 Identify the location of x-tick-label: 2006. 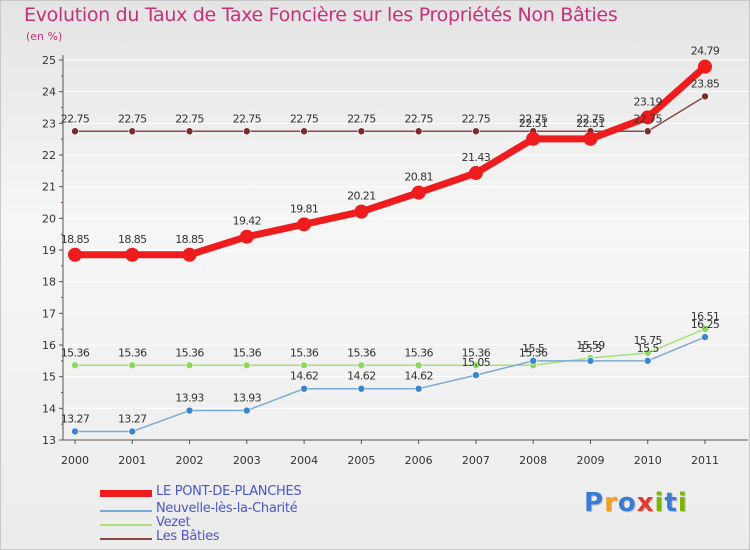
(419, 460).